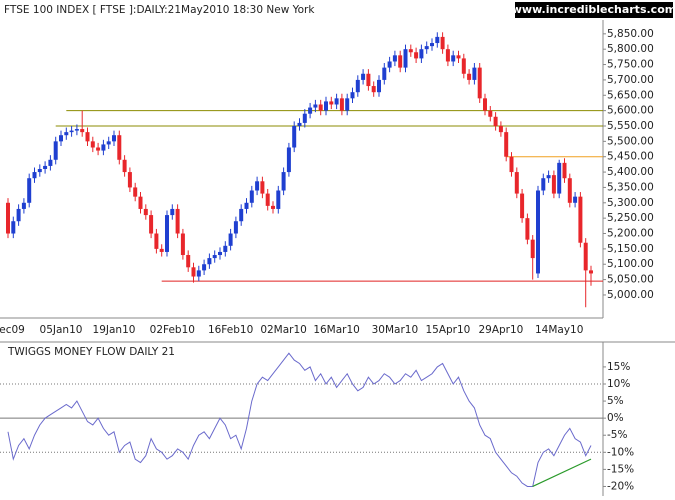 The image size is (675, 500). What do you see at coordinates (630, 80) in the screenshot?
I see `y-tick-label: 5,700.00` at bounding box center [630, 80].